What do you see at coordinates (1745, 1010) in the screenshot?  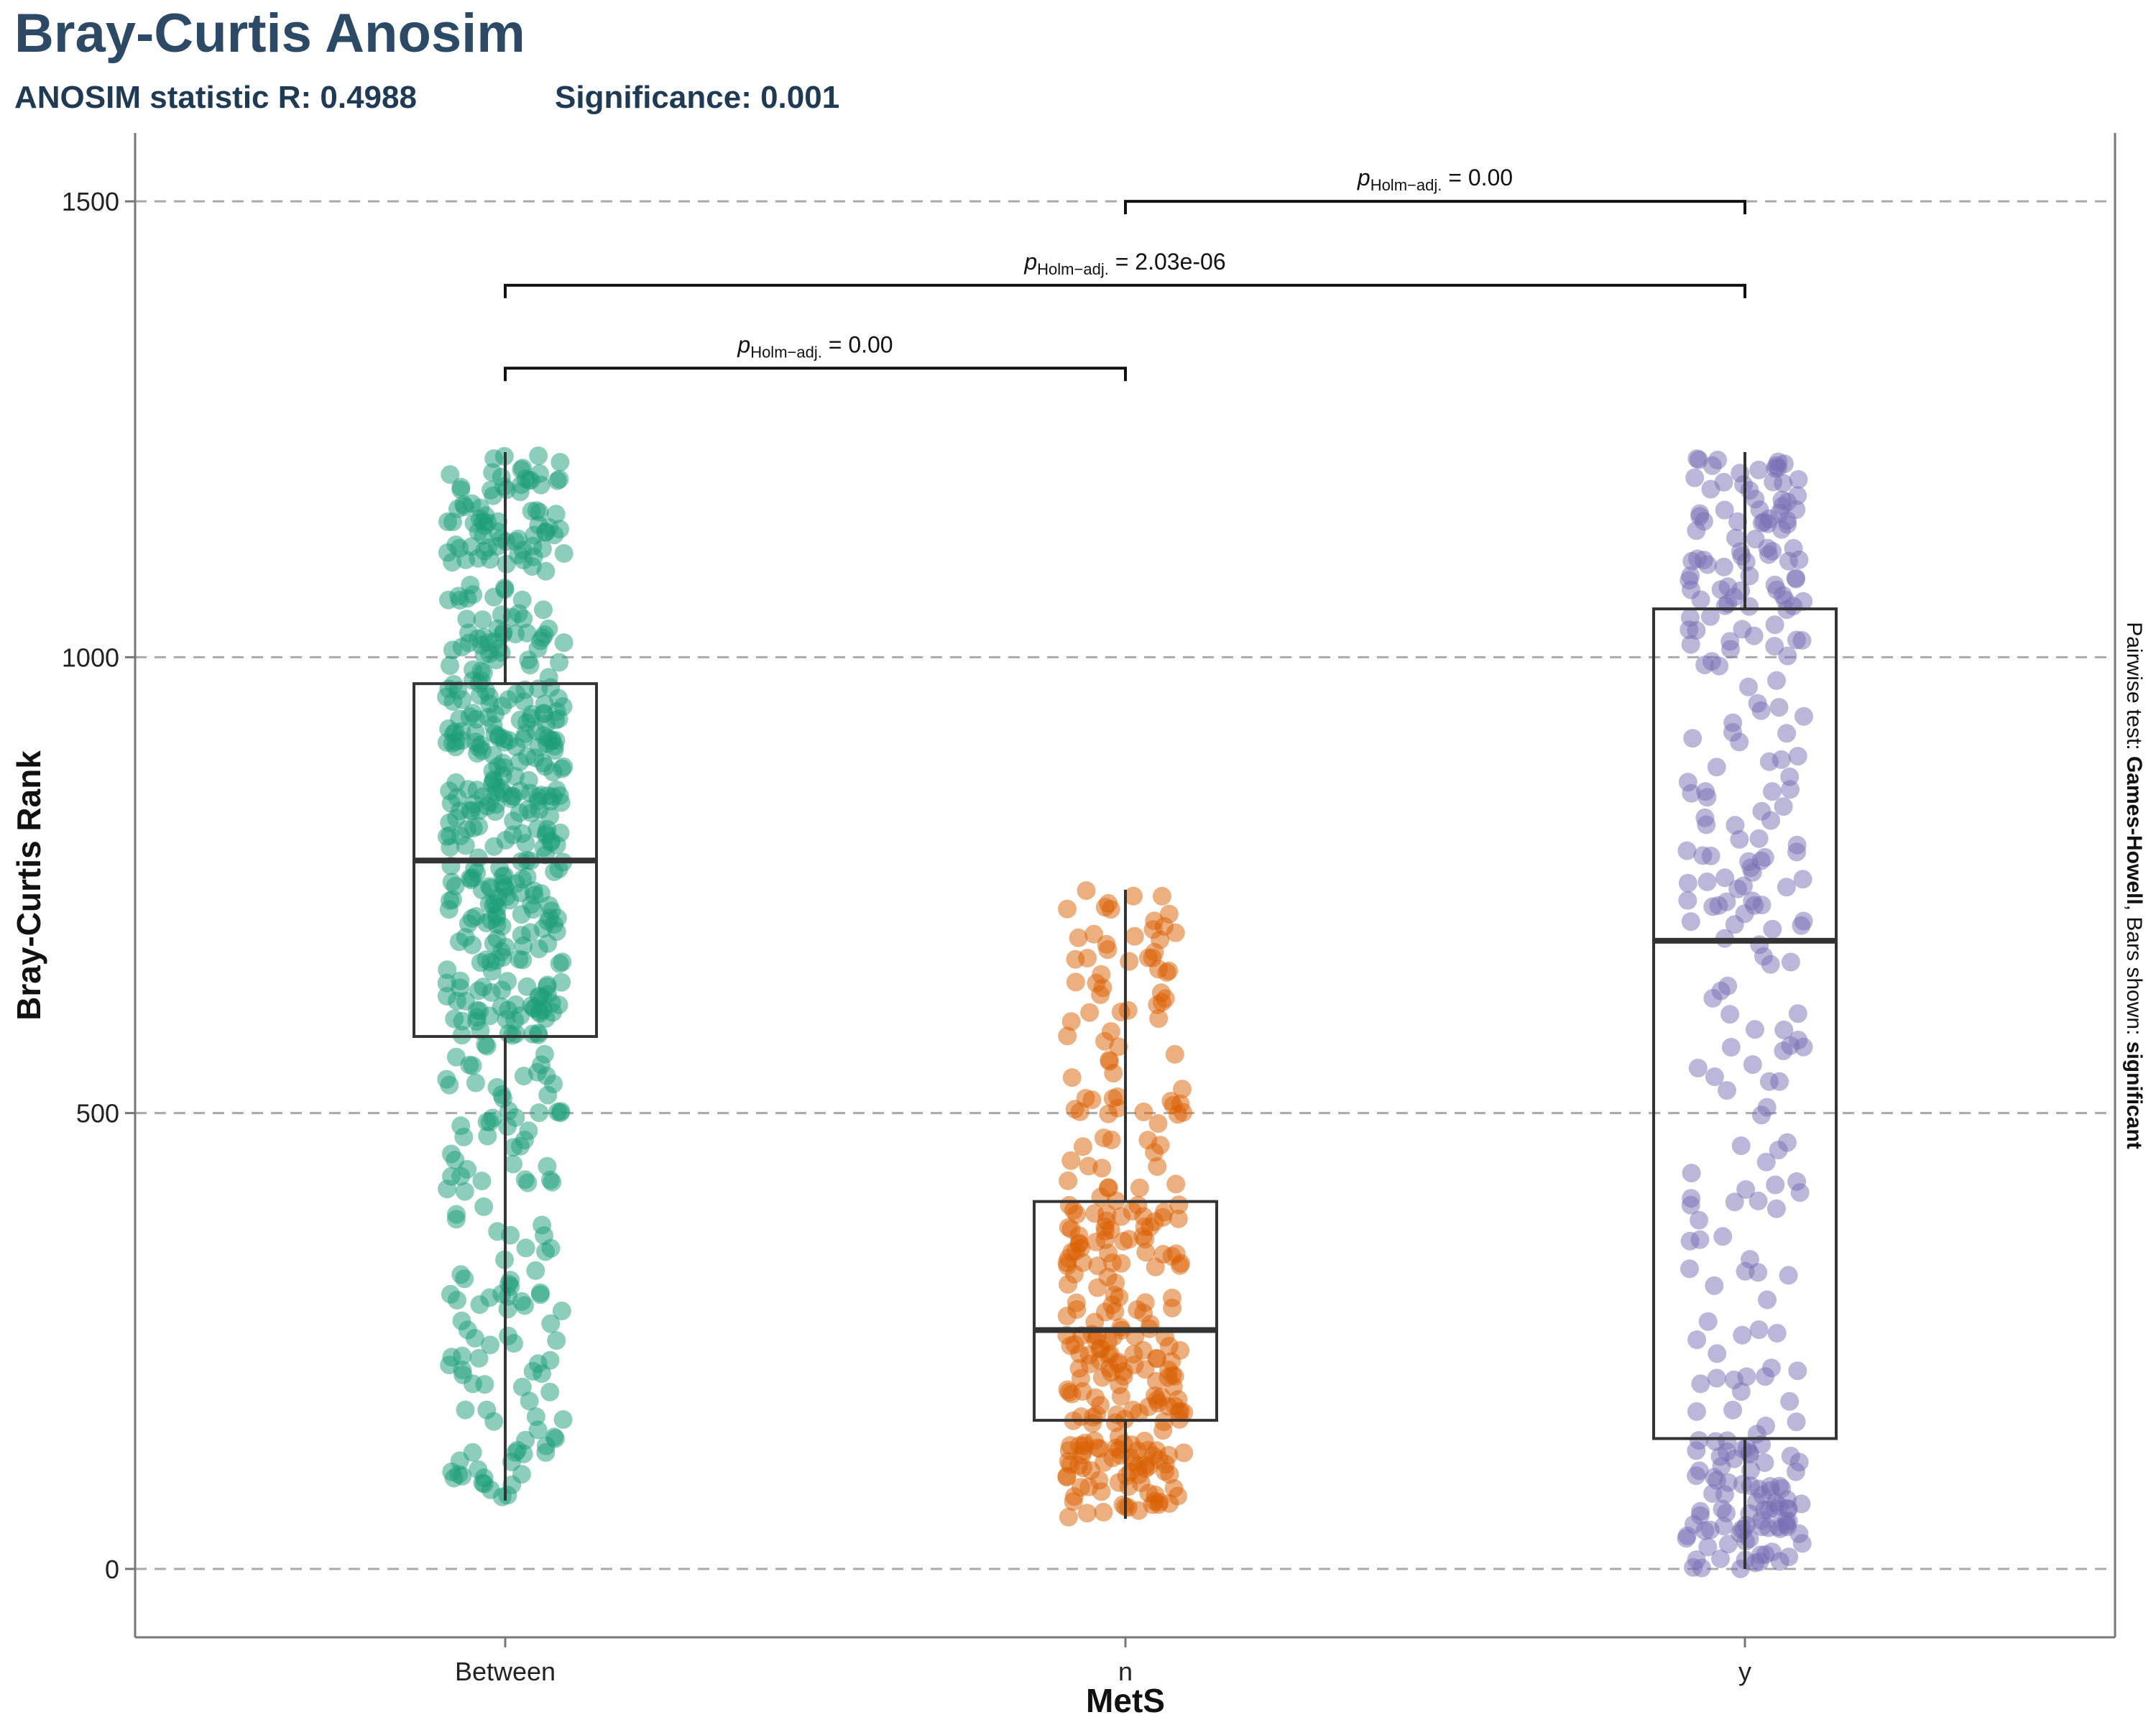 I see `boxplot-y` at bounding box center [1745, 1010].